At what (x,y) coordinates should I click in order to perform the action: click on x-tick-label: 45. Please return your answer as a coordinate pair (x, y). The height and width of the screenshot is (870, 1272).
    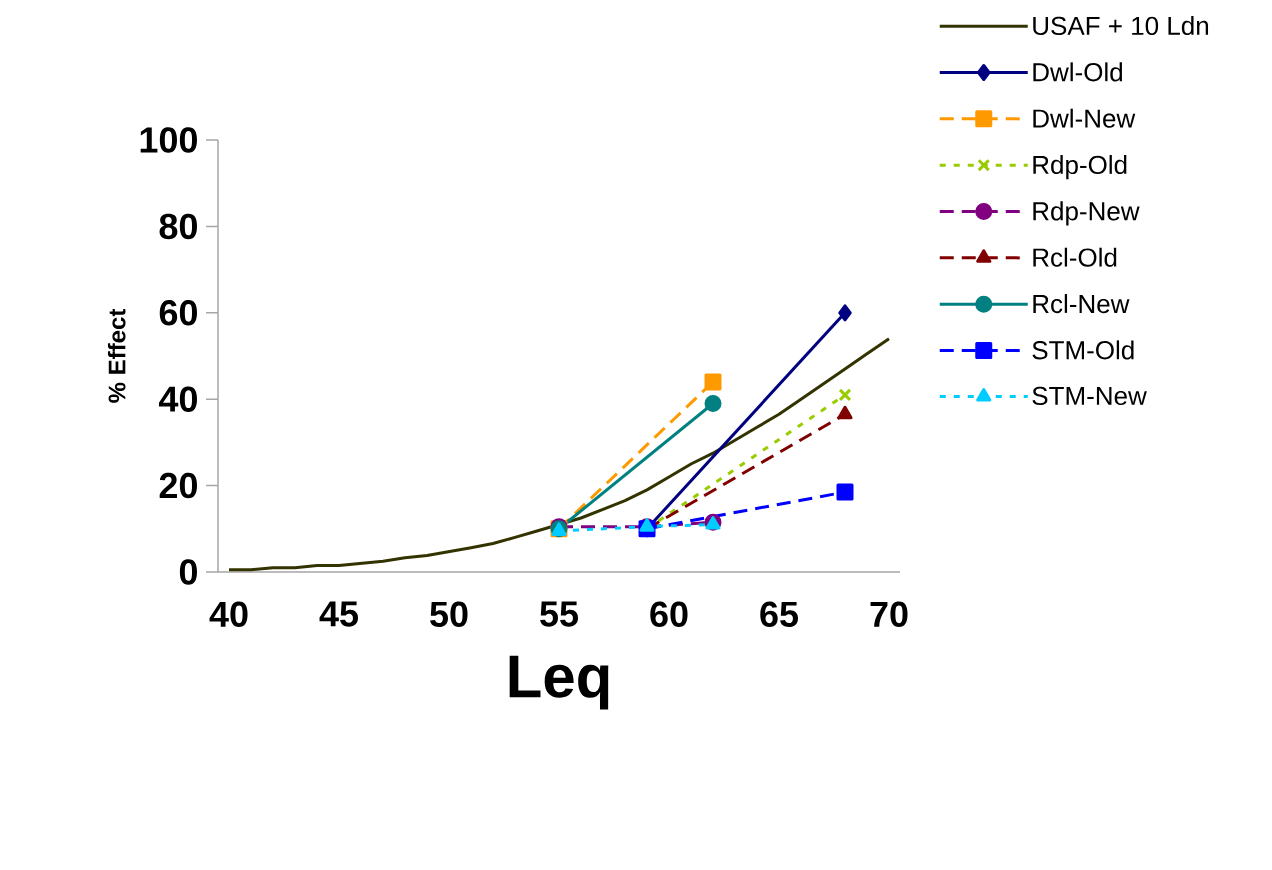
    Looking at the image, I should click on (339, 614).